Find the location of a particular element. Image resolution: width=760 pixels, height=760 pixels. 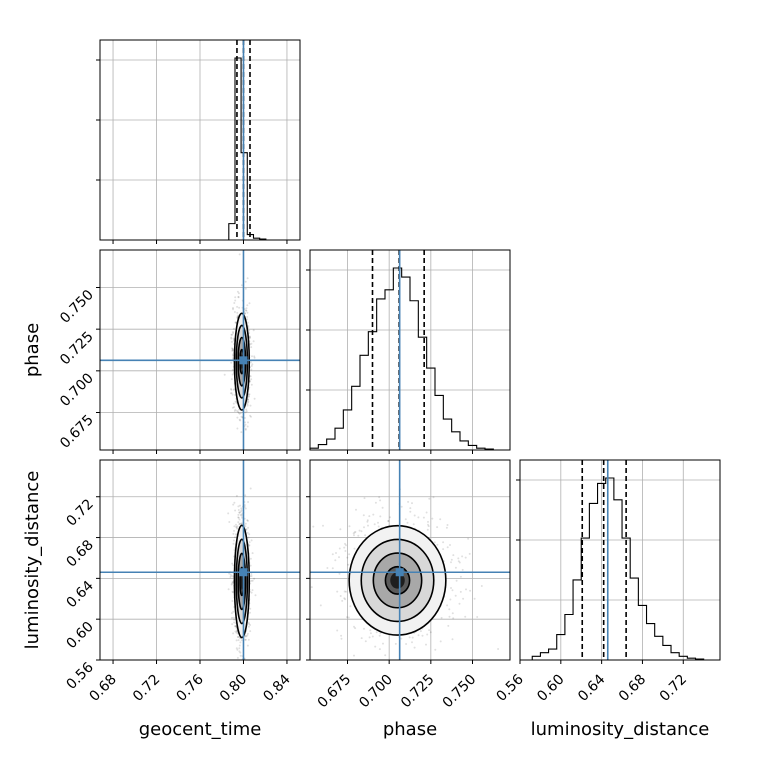

x-tick-label-luminosity-distance-4: 0.72 is located at coordinates (673, 688).